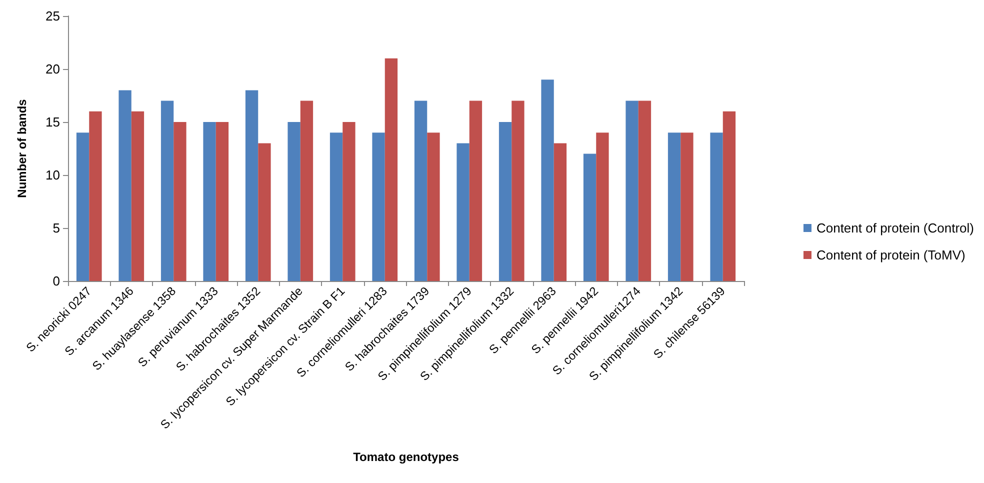 The image size is (984, 483). What do you see at coordinates (22, 148) in the screenshot?
I see `y-axis-title: Number of bands` at bounding box center [22, 148].